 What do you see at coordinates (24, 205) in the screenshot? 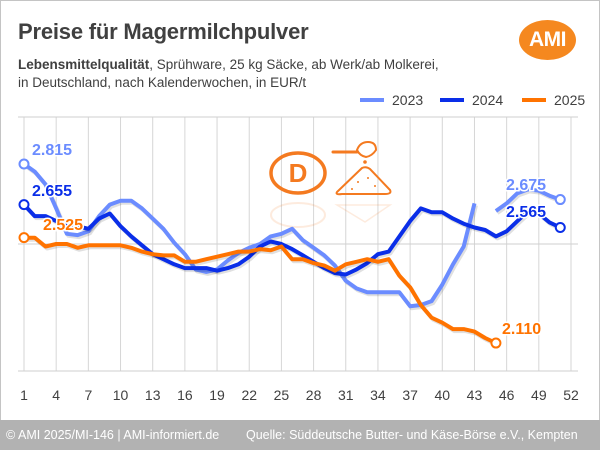
I see `endpoint-marker-first-2024` at bounding box center [24, 205].